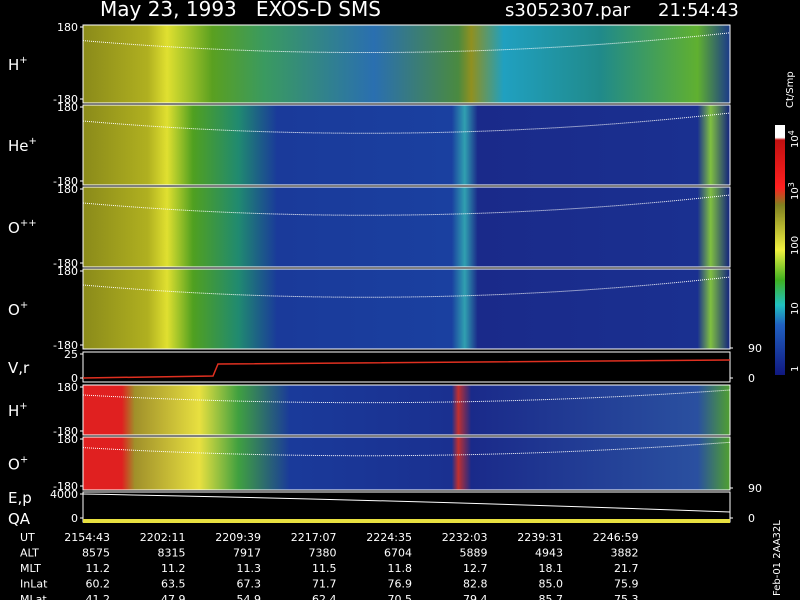  I want to click on panel-label: O+, so click(18, 464).